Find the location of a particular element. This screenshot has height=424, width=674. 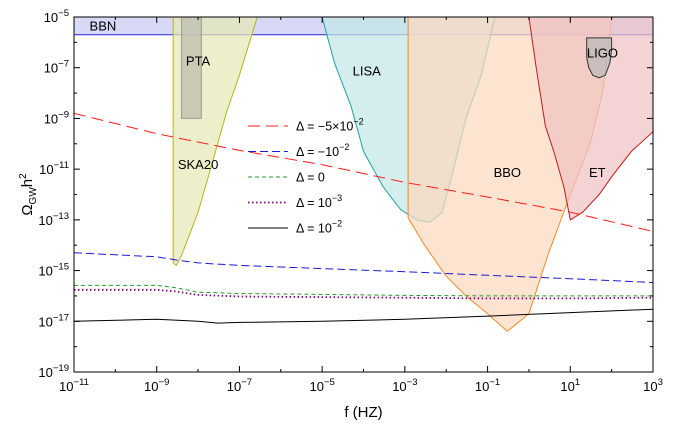

legend-label-2: Δ = 0 is located at coordinates (310, 178).